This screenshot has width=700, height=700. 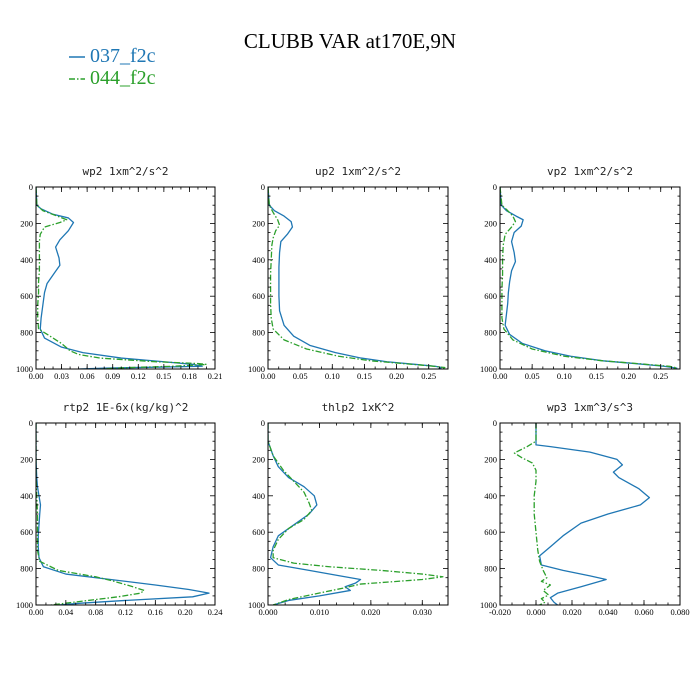 I want to click on legend-label: 037_f2c, so click(x=123, y=56).